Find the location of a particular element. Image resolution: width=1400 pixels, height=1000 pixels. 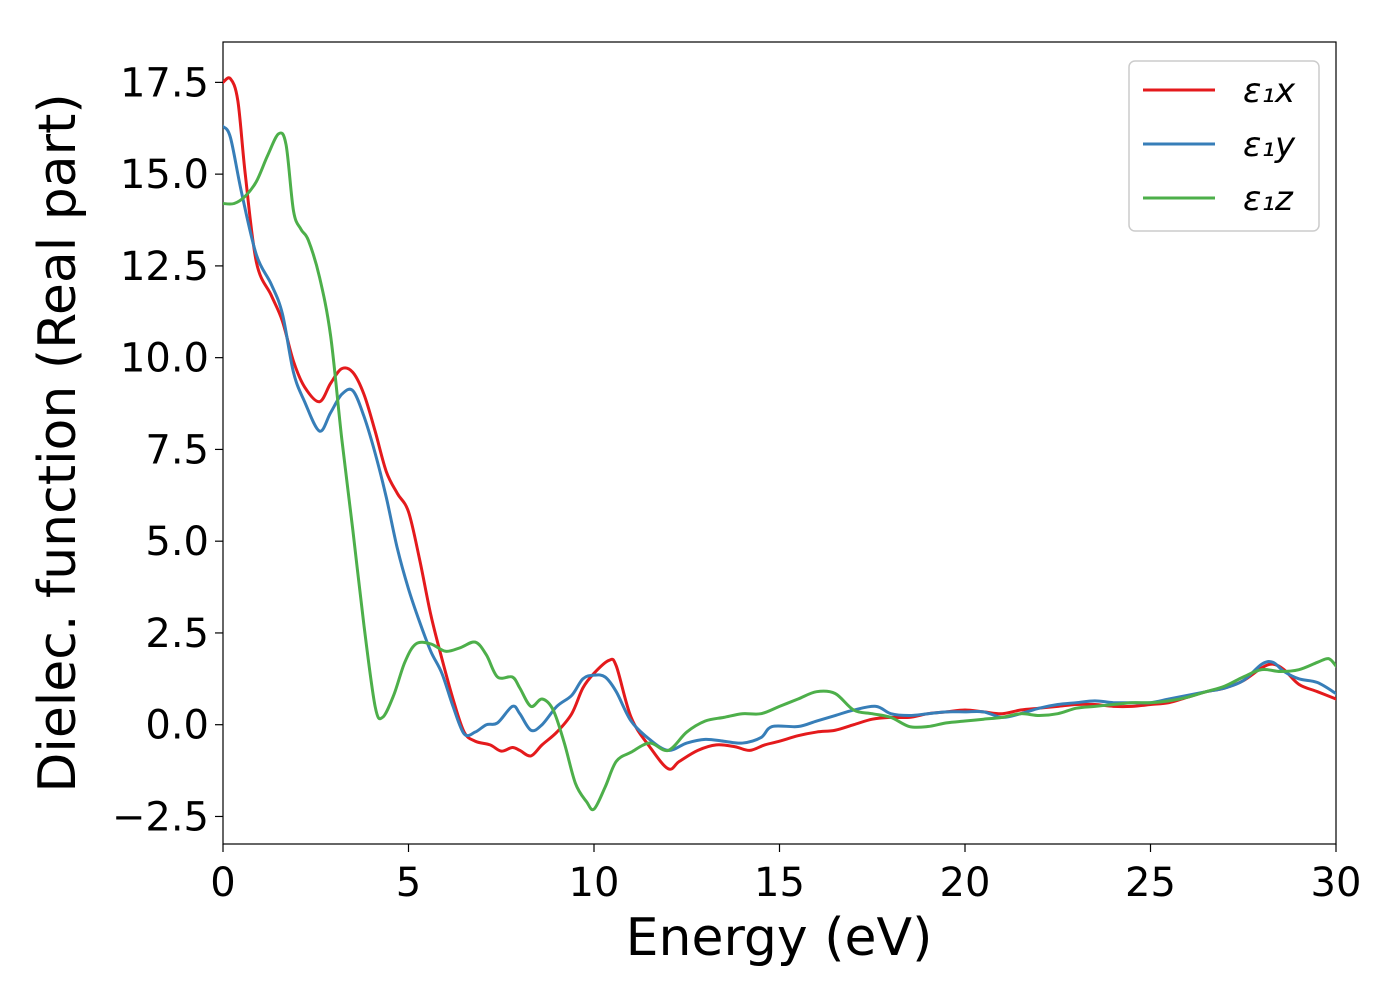

legend-box is located at coordinates (1224, 146).